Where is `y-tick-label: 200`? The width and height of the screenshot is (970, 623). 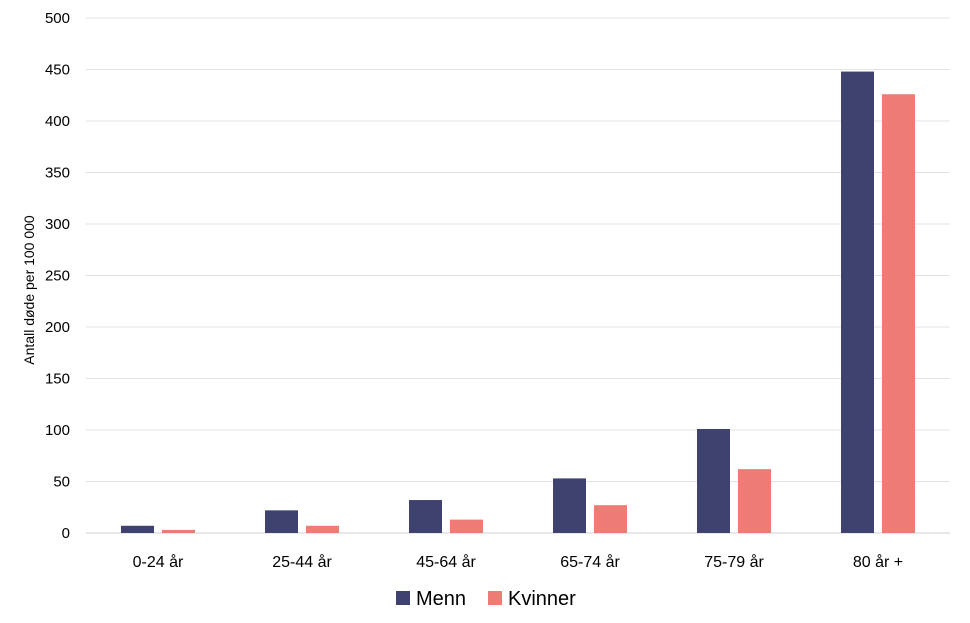 y-tick-label: 200 is located at coordinates (57, 327).